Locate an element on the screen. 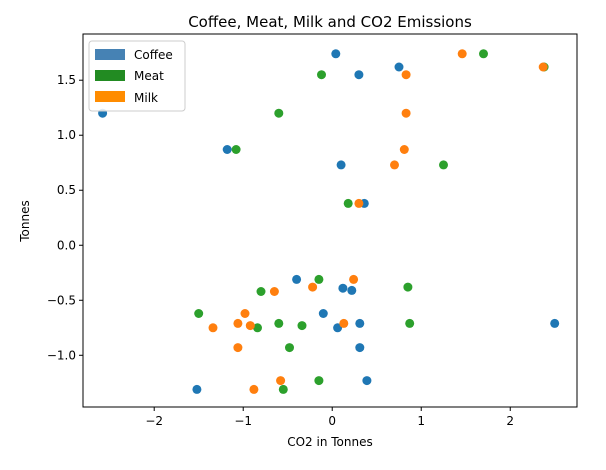  legend-label-meat: Meat is located at coordinates (149, 76).